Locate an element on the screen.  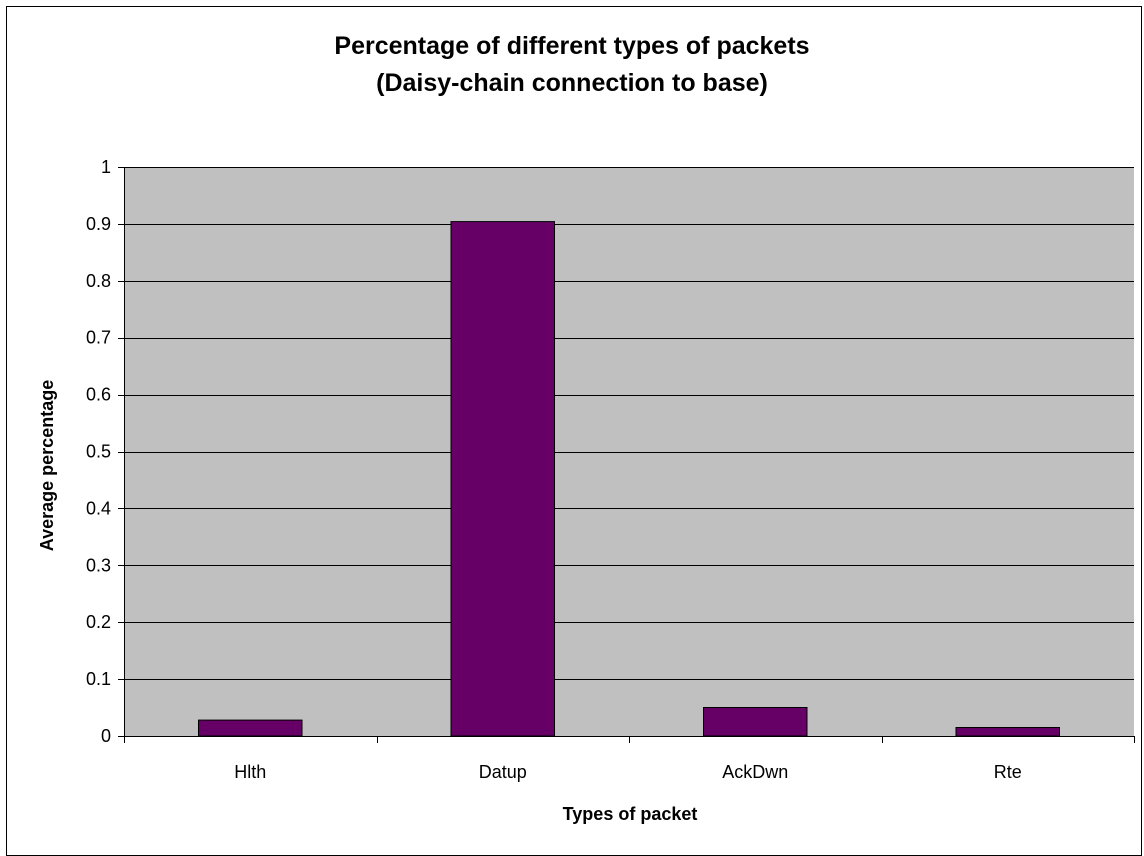
bar-datup is located at coordinates (502, 479).